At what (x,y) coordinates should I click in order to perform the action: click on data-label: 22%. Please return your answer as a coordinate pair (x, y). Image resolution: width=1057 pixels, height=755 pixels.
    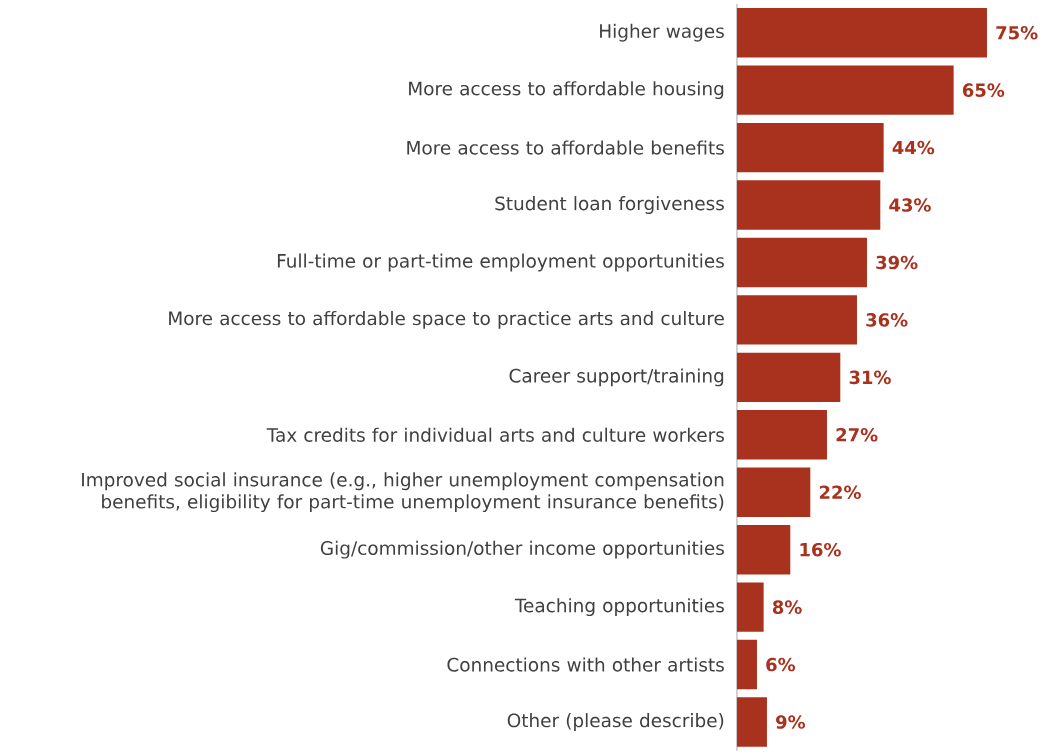
    Looking at the image, I should click on (840, 492).